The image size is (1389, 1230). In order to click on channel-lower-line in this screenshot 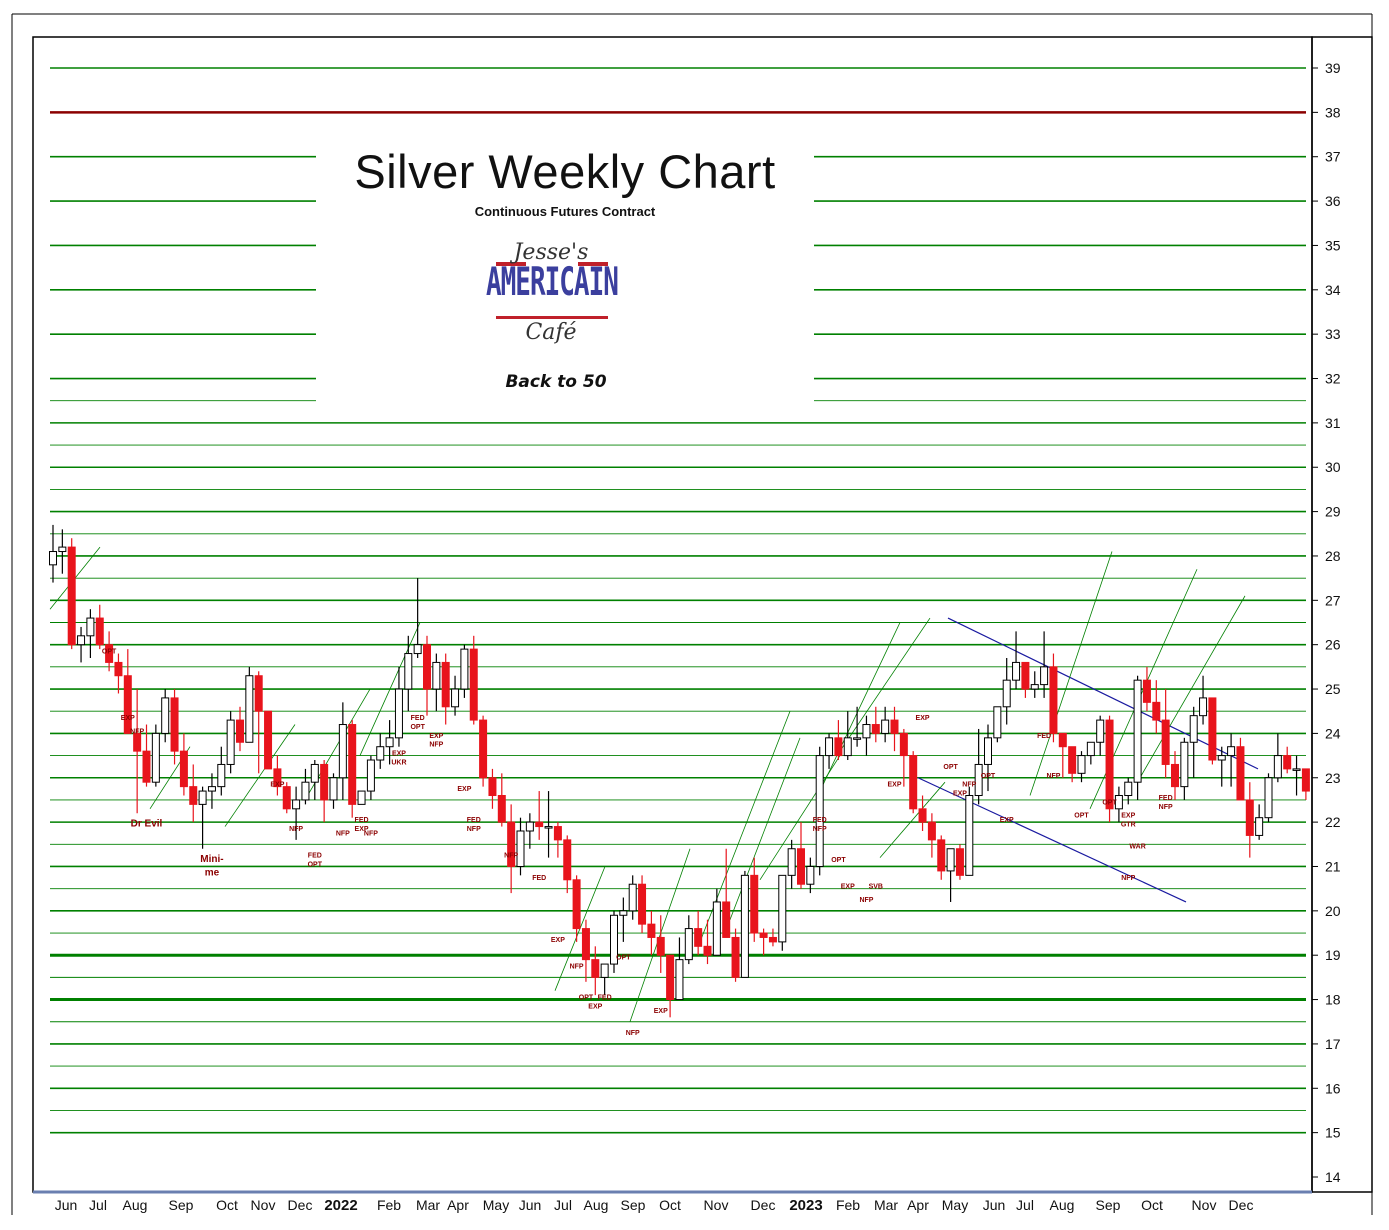, I will do `click(1052, 840)`.